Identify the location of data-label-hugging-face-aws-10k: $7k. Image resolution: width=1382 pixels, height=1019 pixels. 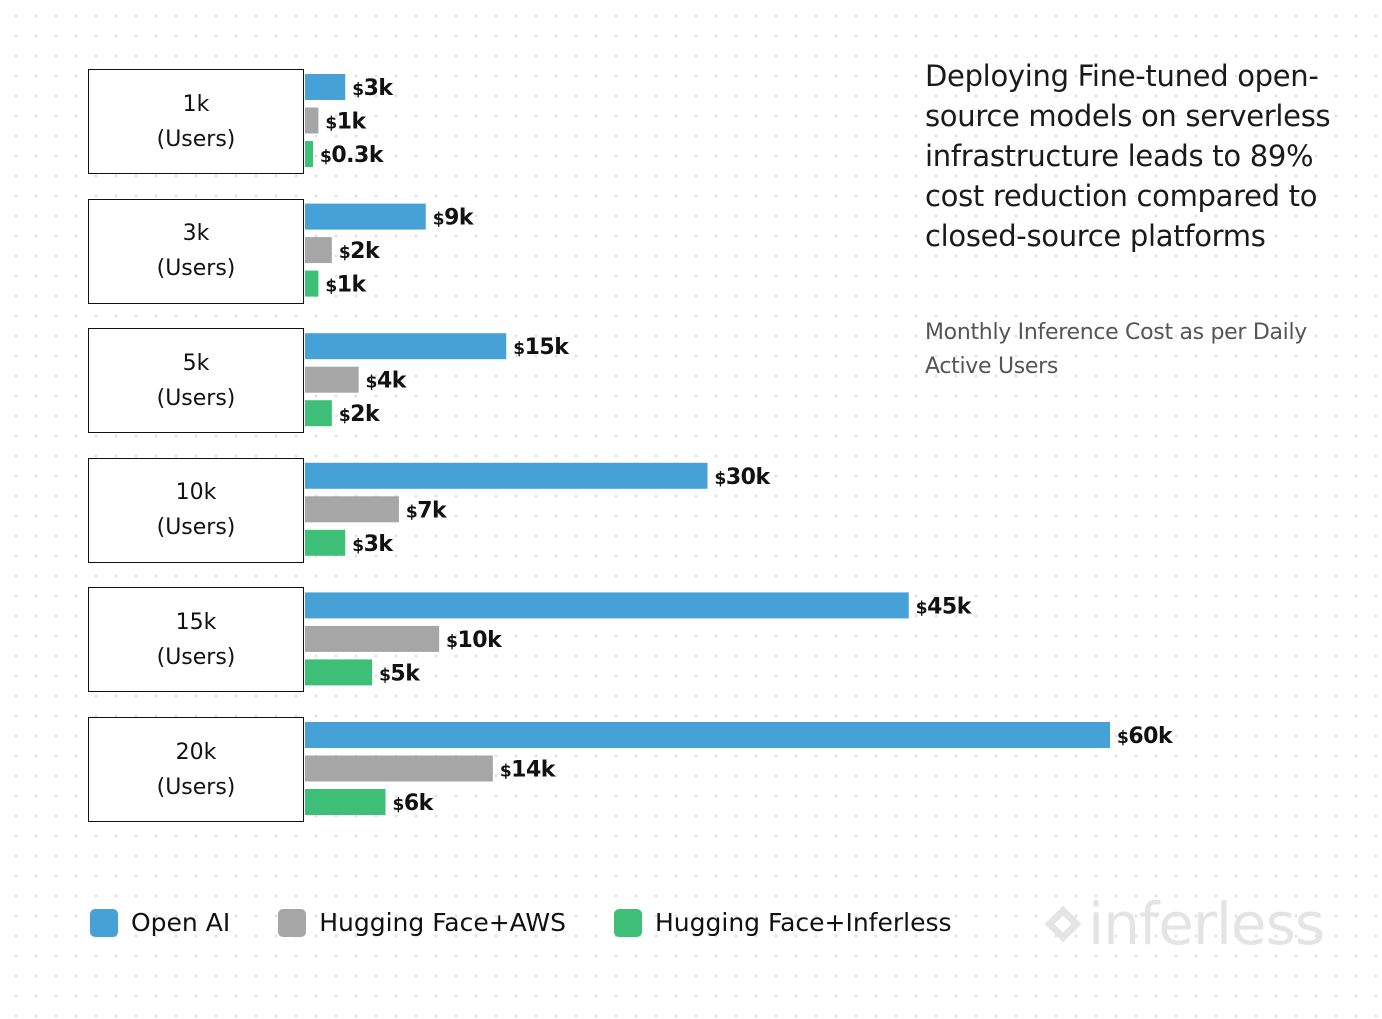
(427, 510).